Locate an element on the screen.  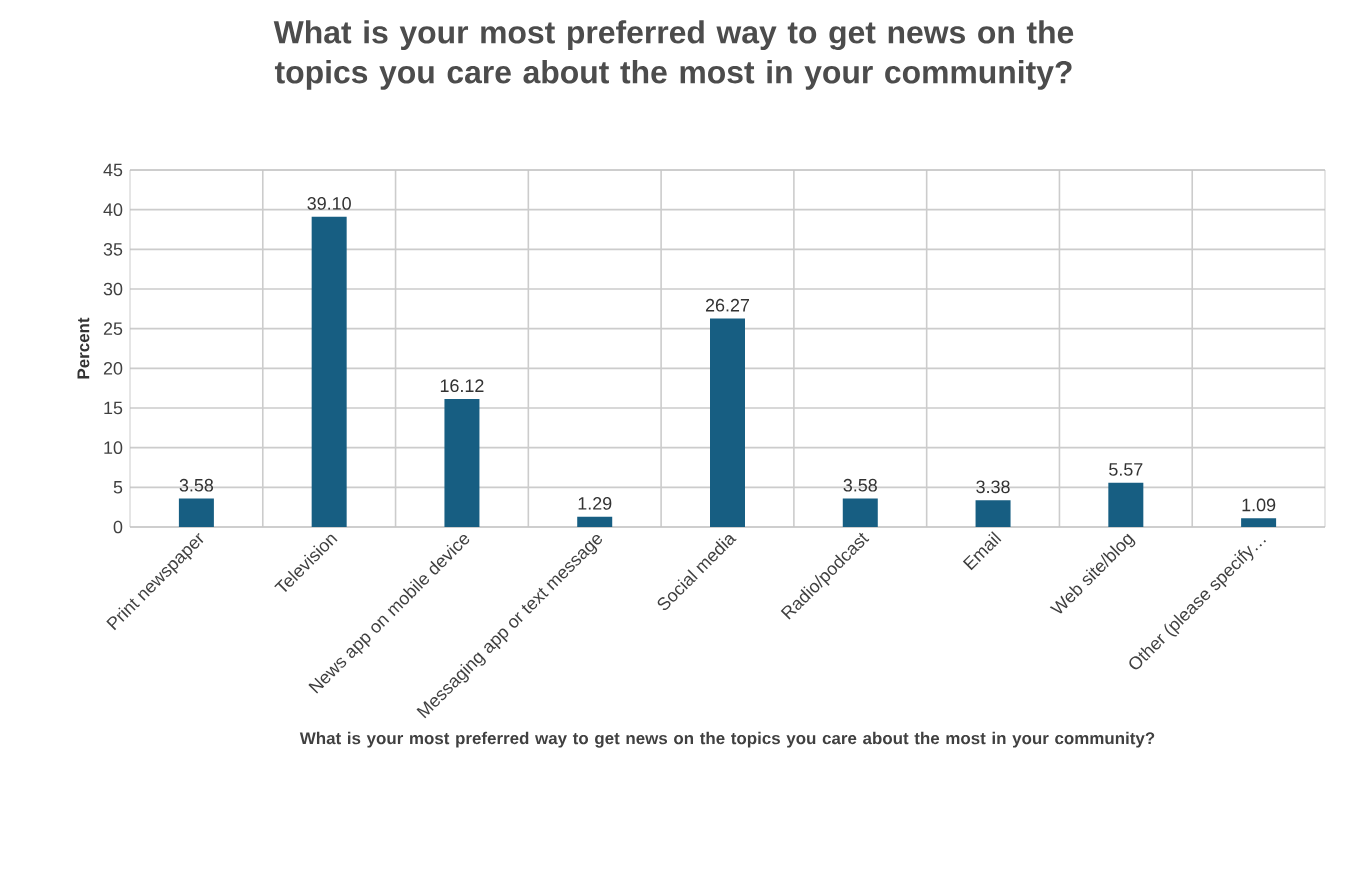
data-label: 3.38 is located at coordinates (993, 487).